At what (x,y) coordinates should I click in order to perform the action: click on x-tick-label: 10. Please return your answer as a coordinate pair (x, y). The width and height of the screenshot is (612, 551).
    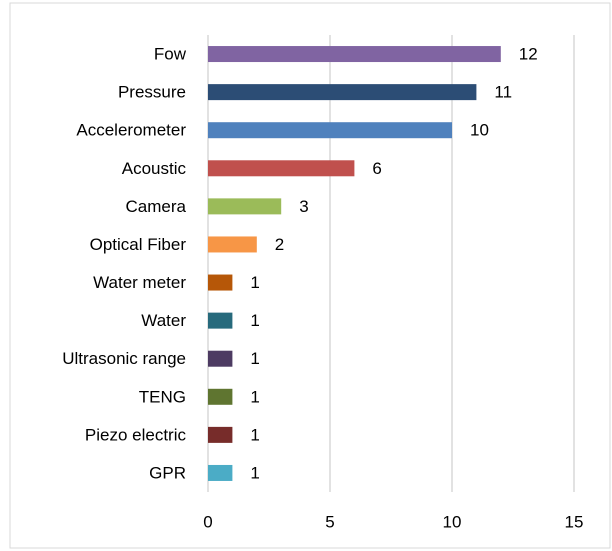
    Looking at the image, I should click on (452, 521).